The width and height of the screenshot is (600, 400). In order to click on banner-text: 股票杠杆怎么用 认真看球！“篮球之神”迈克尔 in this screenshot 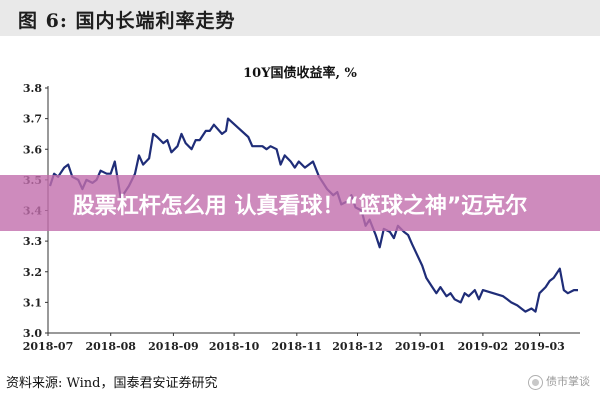, I will do `click(300, 206)`.